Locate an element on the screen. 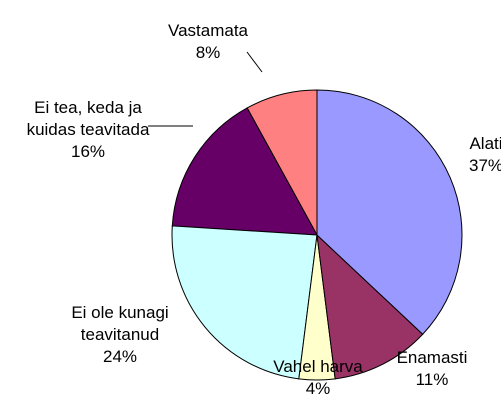 The width and height of the screenshot is (501, 405). value-label: 37% is located at coordinates (484, 165).